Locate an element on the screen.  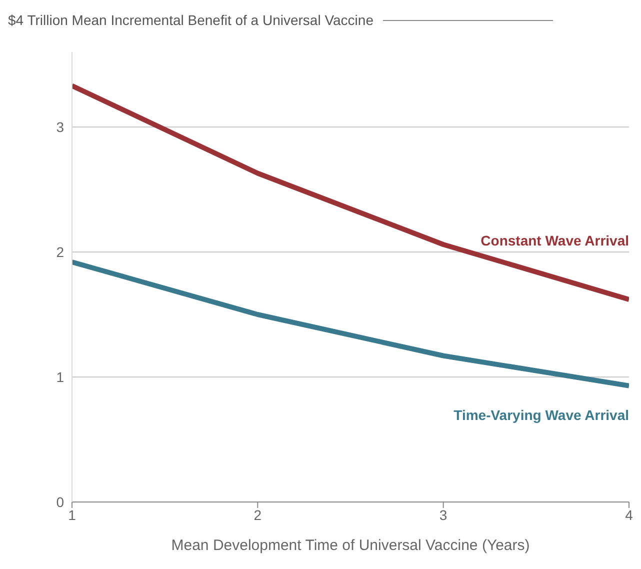
x-tick-label: 2 is located at coordinates (258, 514).